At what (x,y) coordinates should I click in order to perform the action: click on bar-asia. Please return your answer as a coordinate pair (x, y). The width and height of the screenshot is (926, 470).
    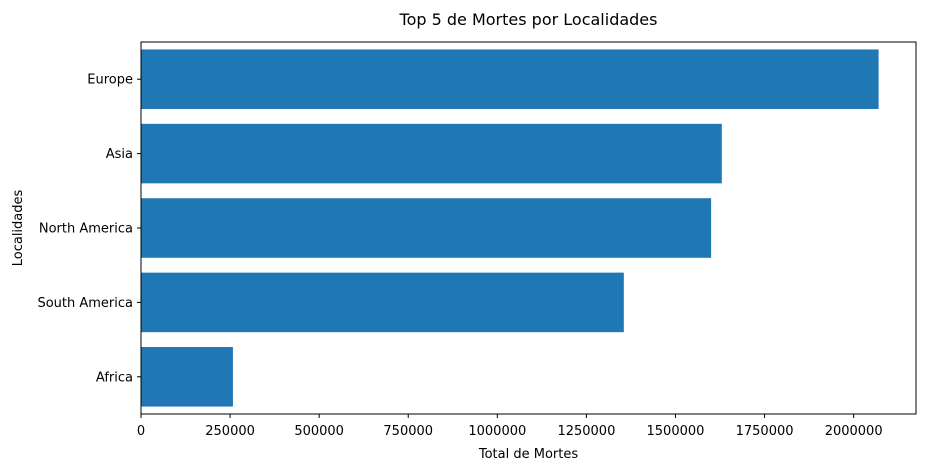
    Looking at the image, I should click on (431, 153).